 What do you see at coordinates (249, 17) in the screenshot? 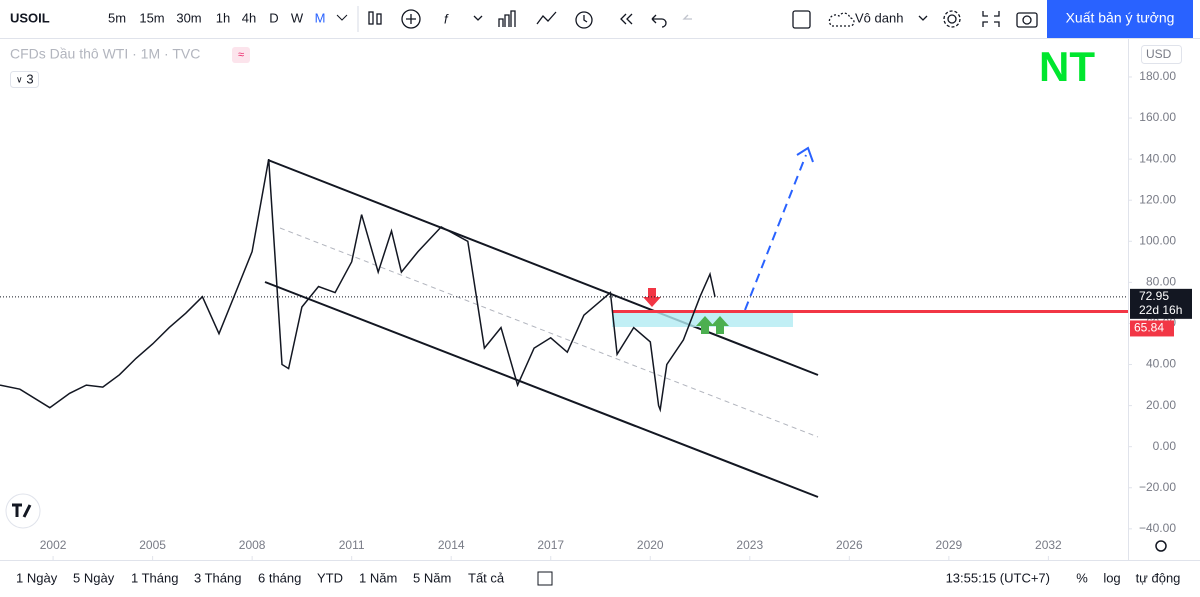
I see `interval: 4h` at bounding box center [249, 17].